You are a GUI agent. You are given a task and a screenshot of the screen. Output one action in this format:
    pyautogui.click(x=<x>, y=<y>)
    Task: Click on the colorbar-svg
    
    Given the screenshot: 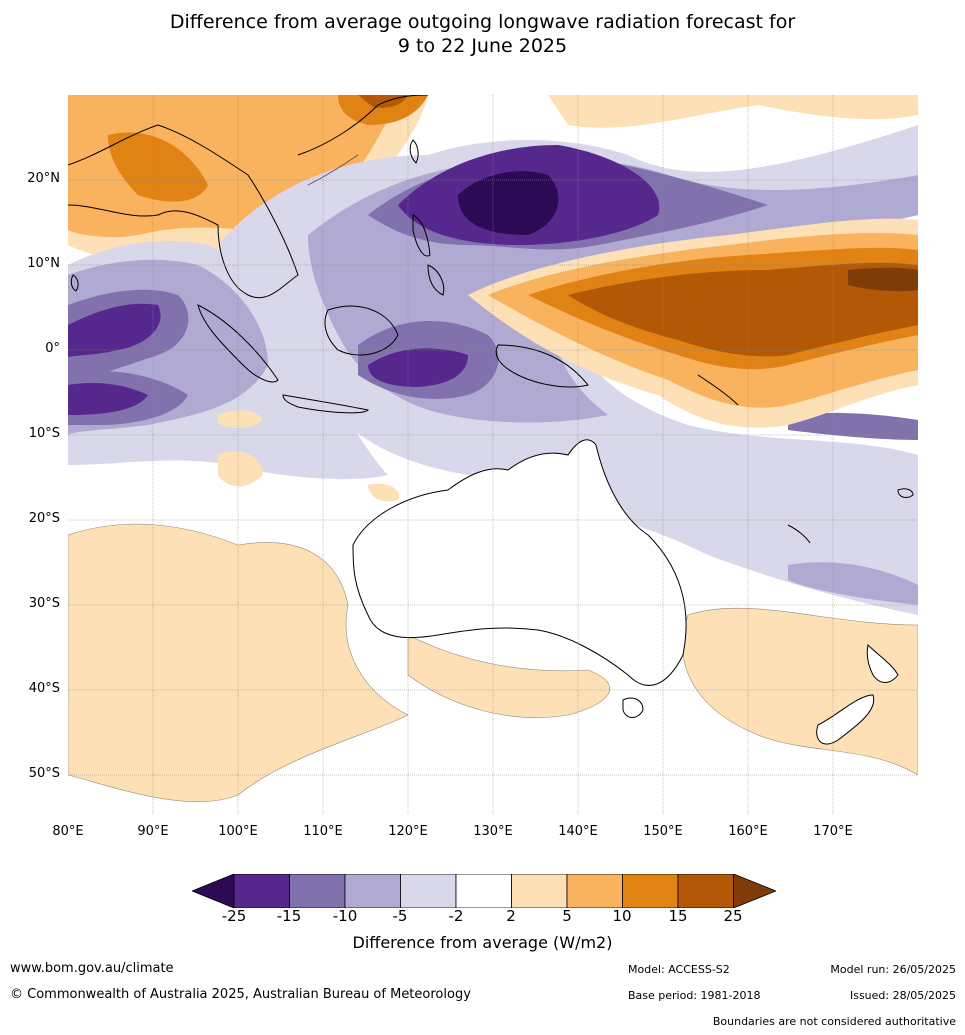 What is the action you would take?
    pyautogui.click(x=484, y=891)
    